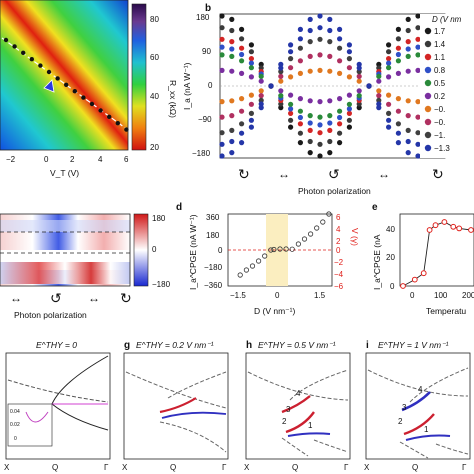  Describe the element at coordinates (154, 19) in the screenshot. I see `cbar-a-tick: 80` at that location.